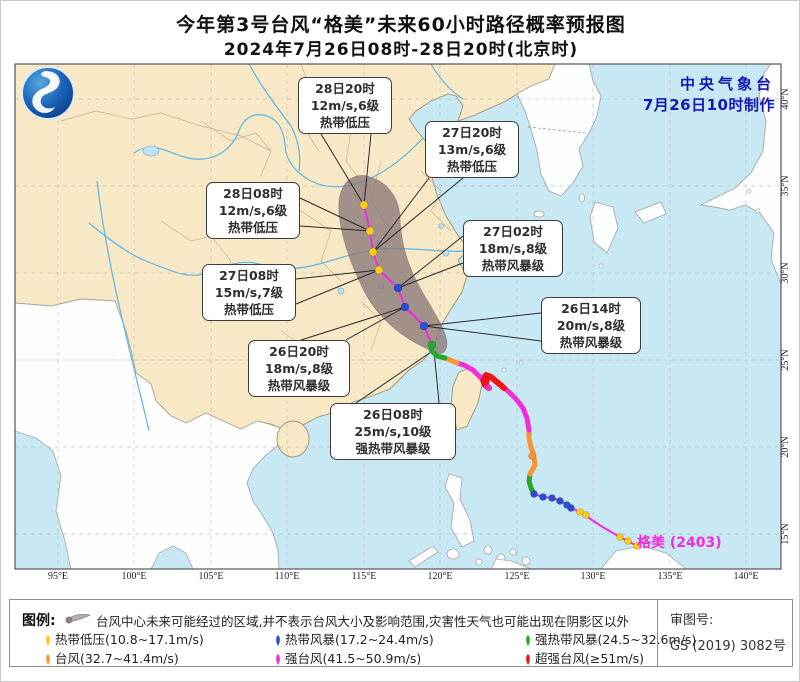  I want to click on callout-wind: 15m/s,7级, so click(249, 292).